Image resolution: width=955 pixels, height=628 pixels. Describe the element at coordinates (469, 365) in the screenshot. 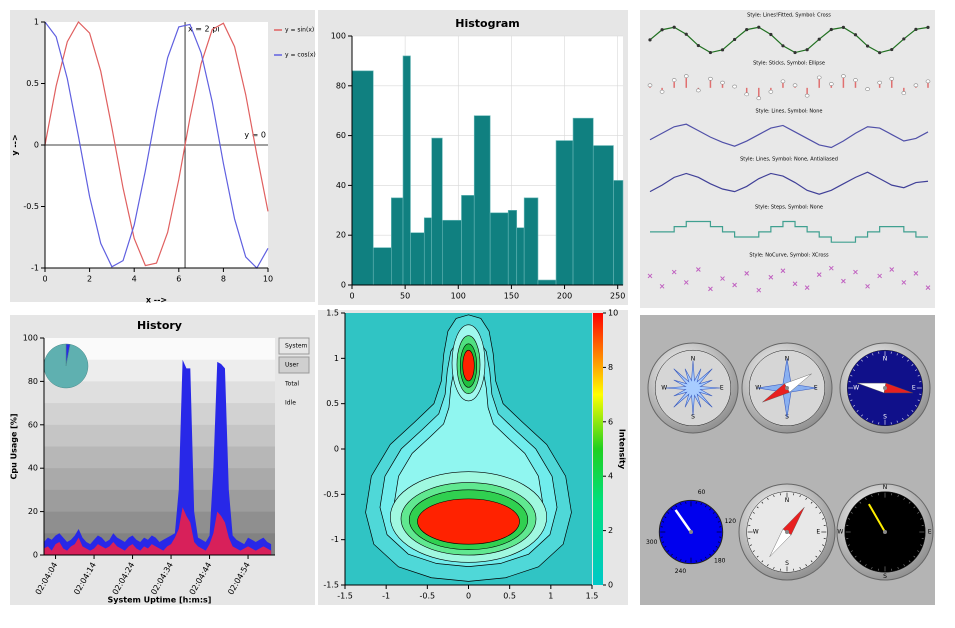

I see `contour-region` at that location.